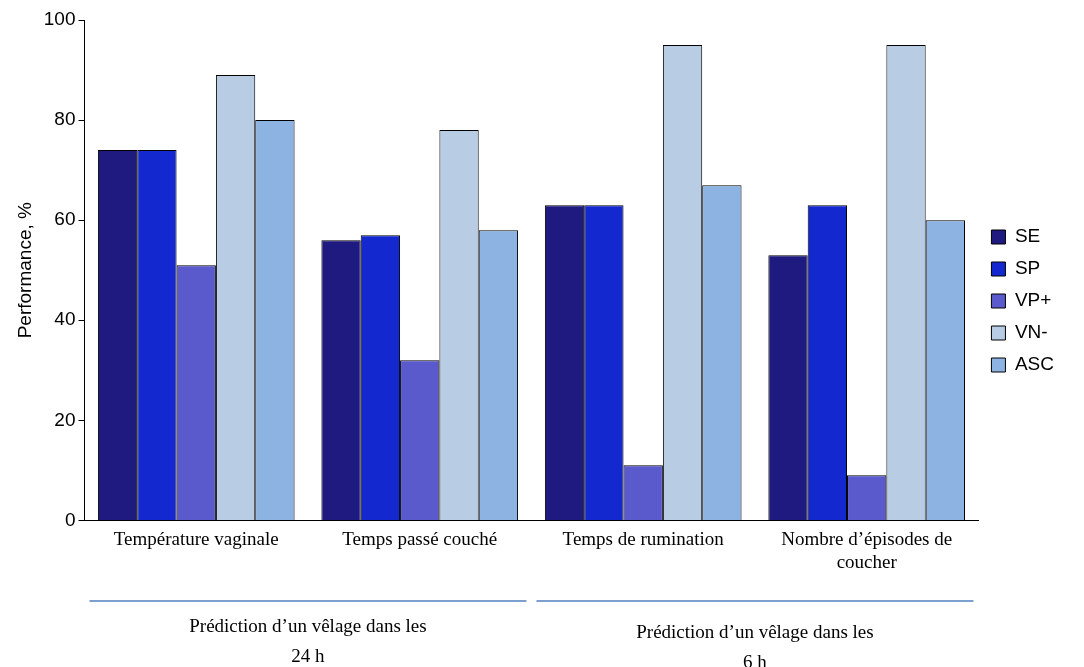 The image size is (1084, 667). I want to click on y-tick-label: 0, so click(70, 519).